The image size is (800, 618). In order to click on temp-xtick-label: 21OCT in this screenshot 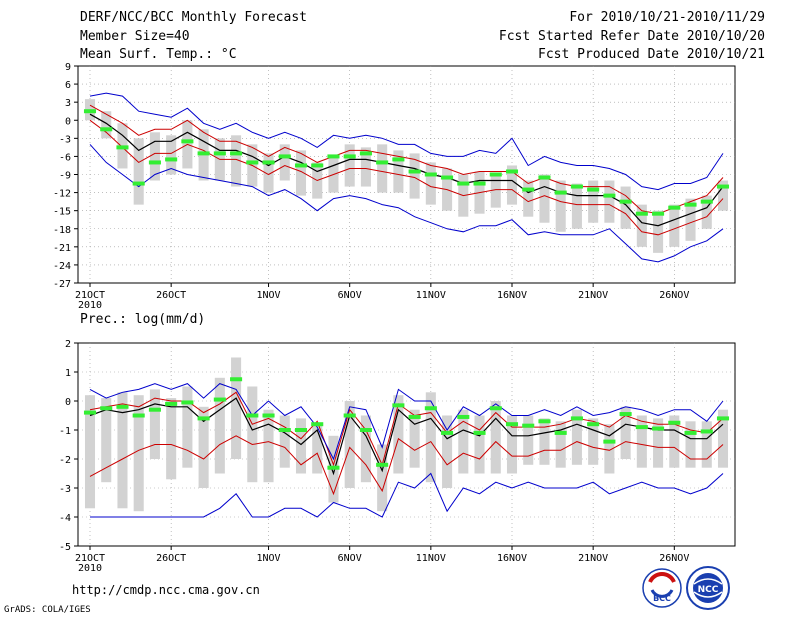, I will do `click(90, 295)`.